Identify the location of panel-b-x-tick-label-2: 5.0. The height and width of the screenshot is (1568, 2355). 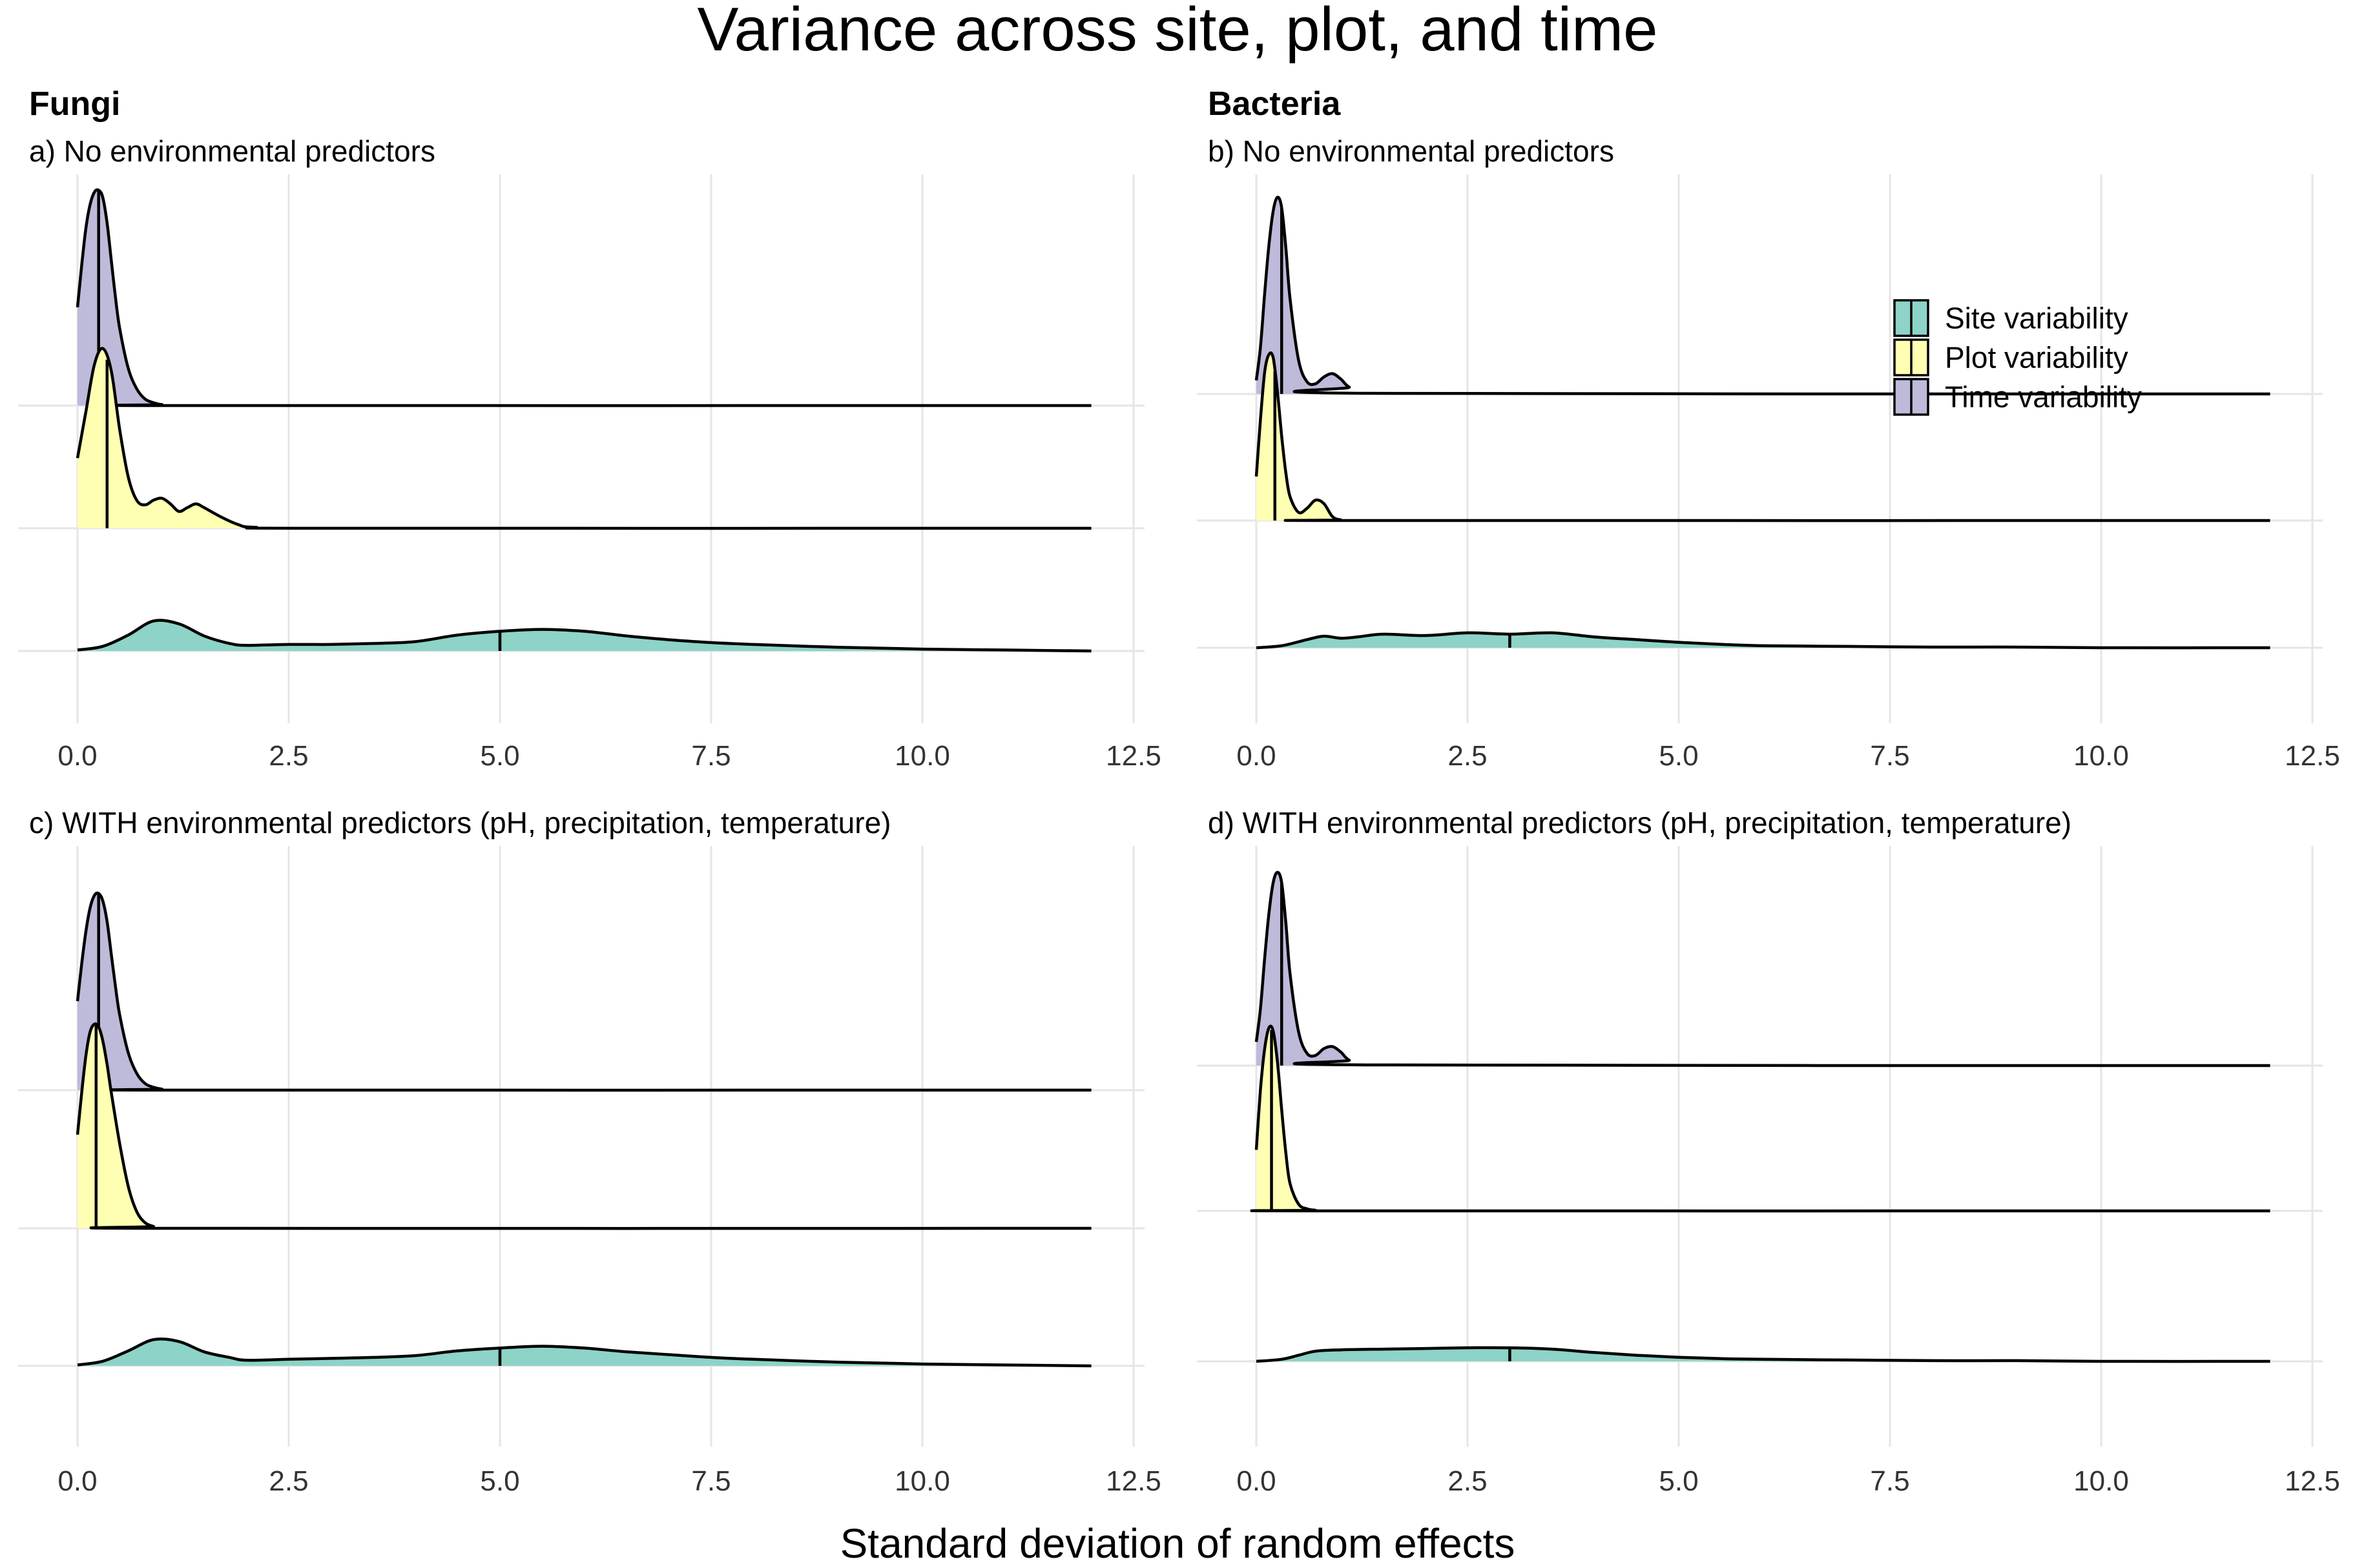
(1678, 756).